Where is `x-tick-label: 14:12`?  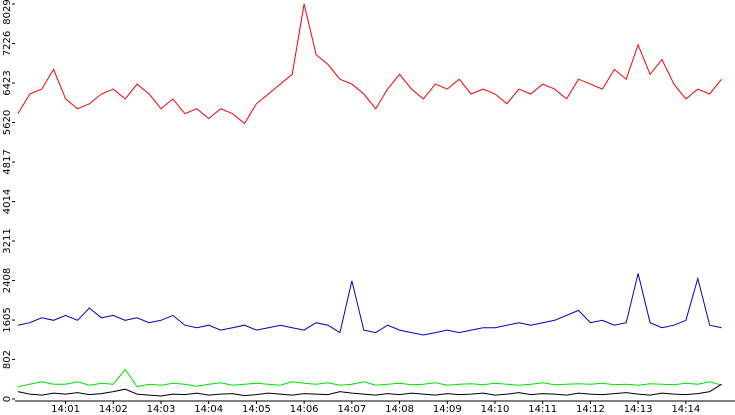
x-tick-label: 14:12 is located at coordinates (590, 409).